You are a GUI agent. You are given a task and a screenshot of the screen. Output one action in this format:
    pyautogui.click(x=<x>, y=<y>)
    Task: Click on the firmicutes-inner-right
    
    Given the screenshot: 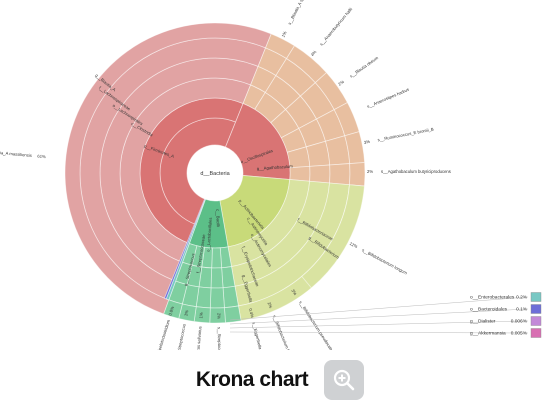 What is the action you would take?
    pyautogui.click(x=257, y=141)
    